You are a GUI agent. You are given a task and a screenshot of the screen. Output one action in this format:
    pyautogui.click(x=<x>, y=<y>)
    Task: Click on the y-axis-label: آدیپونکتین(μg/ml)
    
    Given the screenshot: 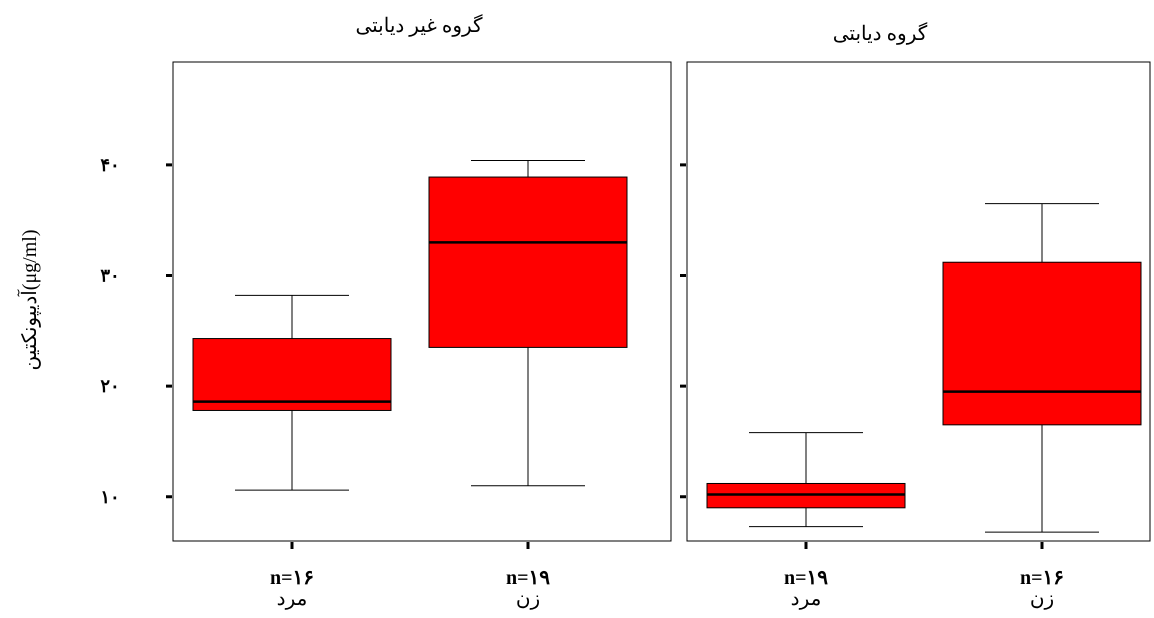 What is the action you would take?
    pyautogui.click(x=29, y=299)
    